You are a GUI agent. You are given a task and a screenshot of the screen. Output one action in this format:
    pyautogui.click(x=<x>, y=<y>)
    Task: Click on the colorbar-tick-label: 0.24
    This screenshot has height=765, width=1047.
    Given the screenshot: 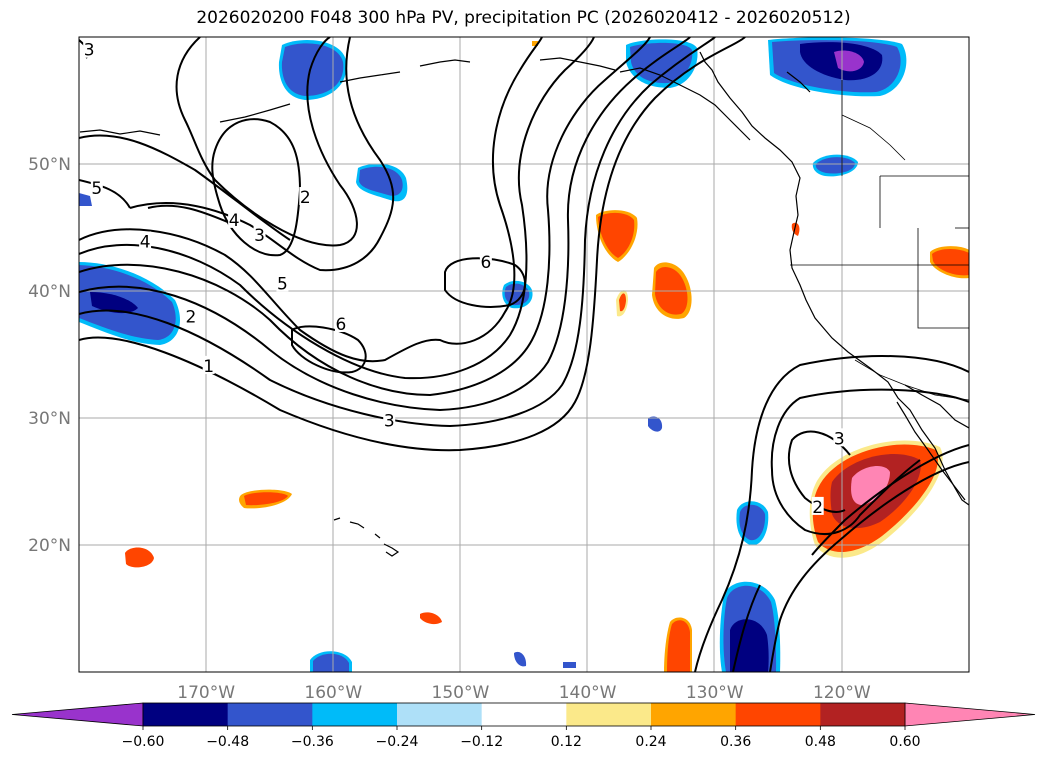 What is the action you would take?
    pyautogui.click(x=650, y=742)
    